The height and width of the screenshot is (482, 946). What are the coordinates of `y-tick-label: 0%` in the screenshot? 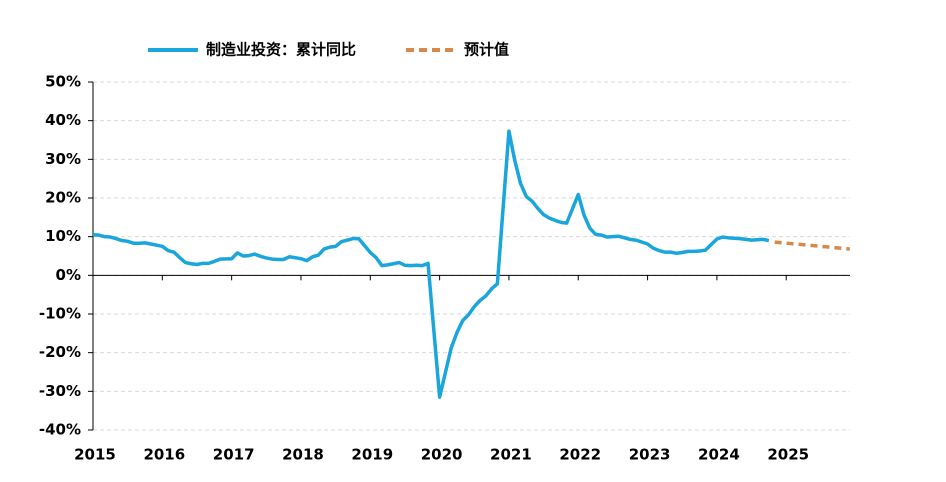 It's located at (68, 275).